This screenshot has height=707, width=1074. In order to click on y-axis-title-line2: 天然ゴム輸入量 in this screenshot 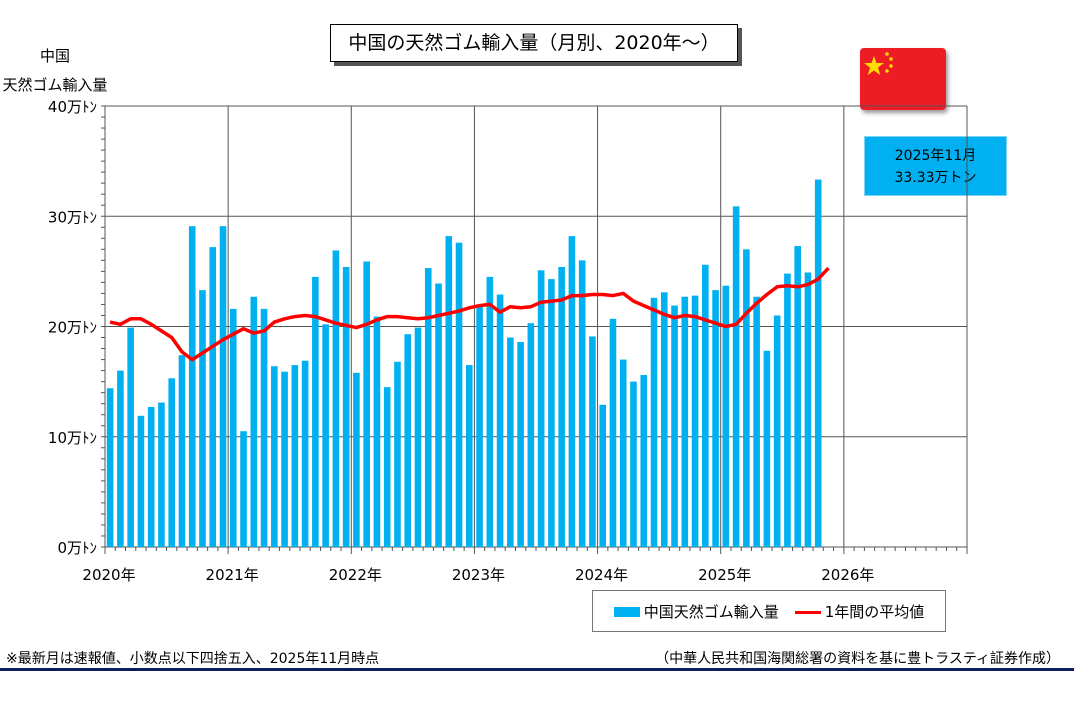, I will do `click(55, 85)`.